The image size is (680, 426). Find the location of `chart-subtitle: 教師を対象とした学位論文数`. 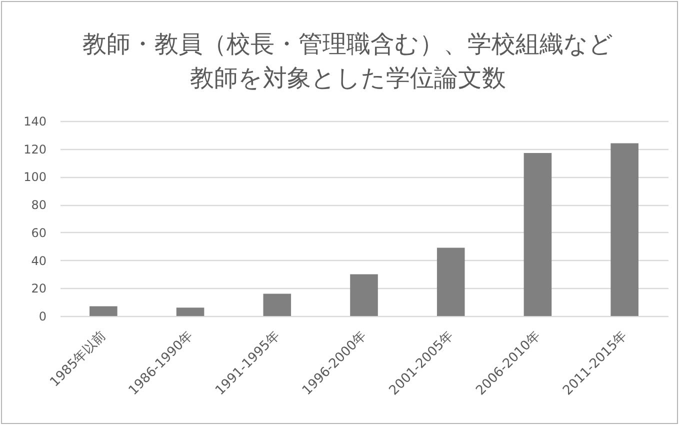

chart-subtitle: 教師を対象とした学位論文数 is located at coordinates (348, 78).